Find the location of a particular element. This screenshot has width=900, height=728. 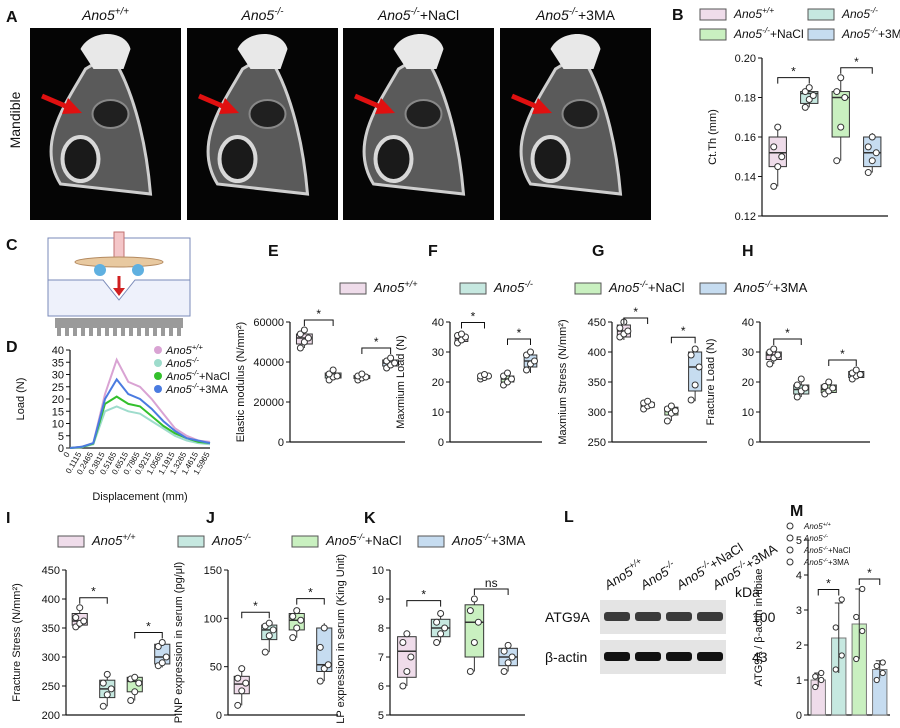

mandible-row-label: Mandible is located at coordinates (15, 119).